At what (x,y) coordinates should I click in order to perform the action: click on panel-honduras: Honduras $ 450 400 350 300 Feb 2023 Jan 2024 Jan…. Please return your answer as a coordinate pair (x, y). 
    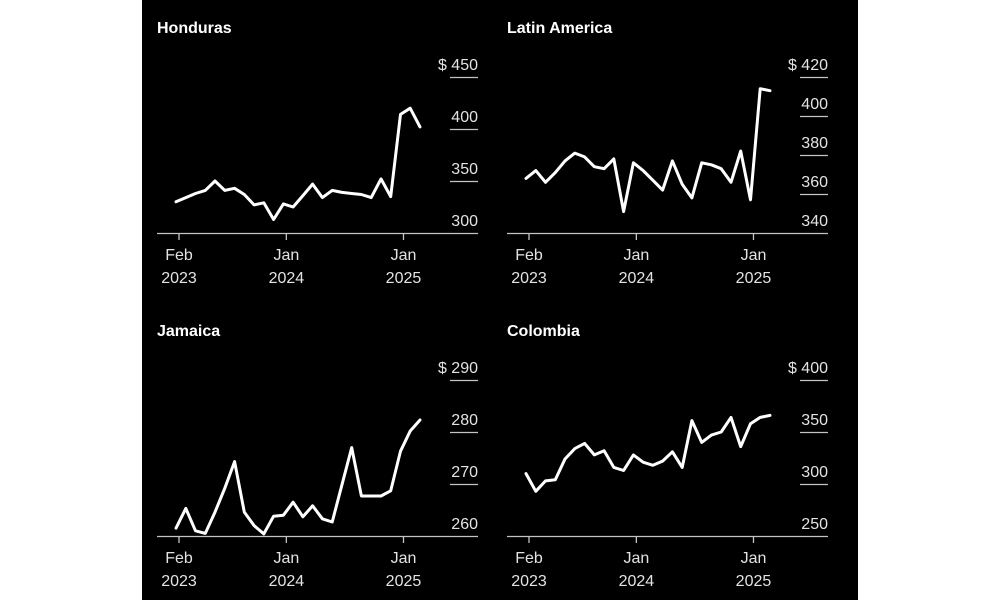
    Looking at the image, I should click on (317, 153).